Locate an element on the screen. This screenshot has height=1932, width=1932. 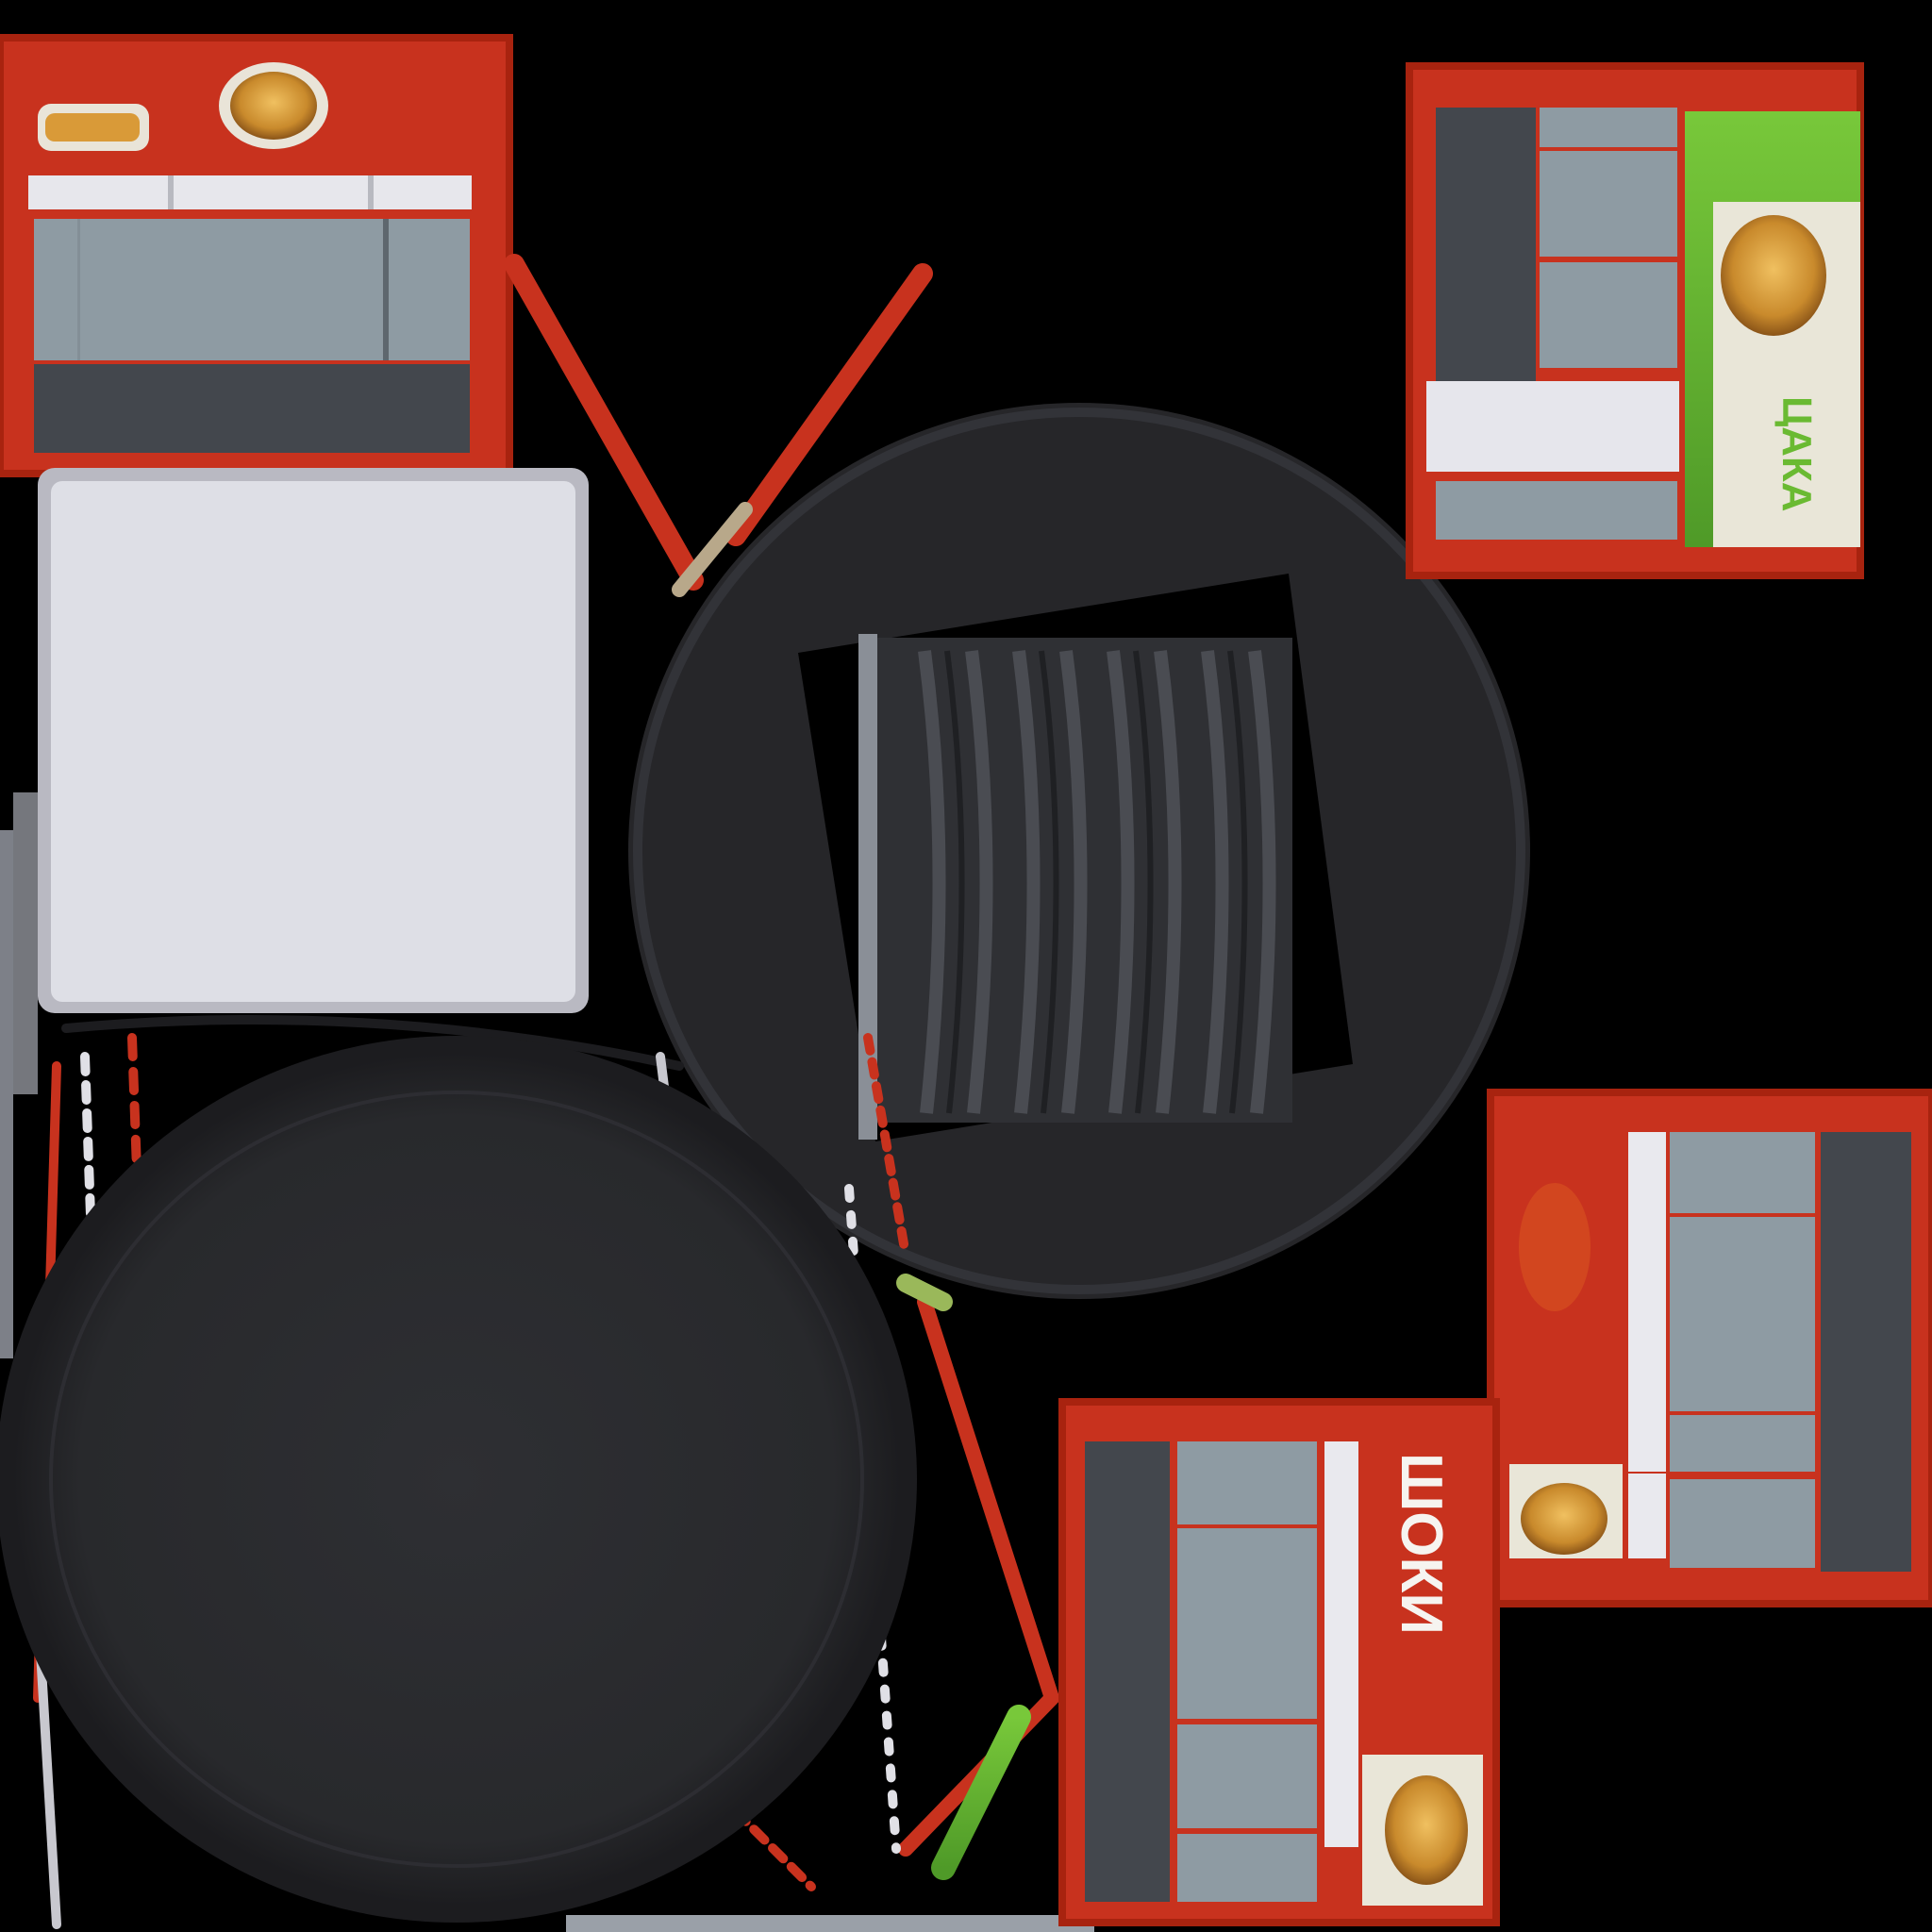
white-panel is located at coordinates (314, 741).